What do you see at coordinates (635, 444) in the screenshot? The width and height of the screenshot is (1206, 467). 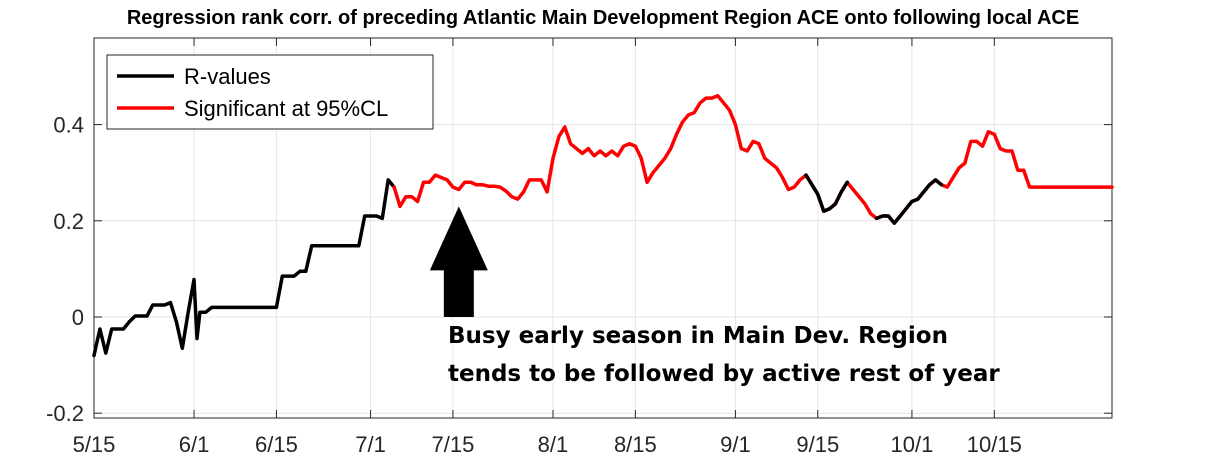 I see `x-tick-label: 8/15` at bounding box center [635, 444].